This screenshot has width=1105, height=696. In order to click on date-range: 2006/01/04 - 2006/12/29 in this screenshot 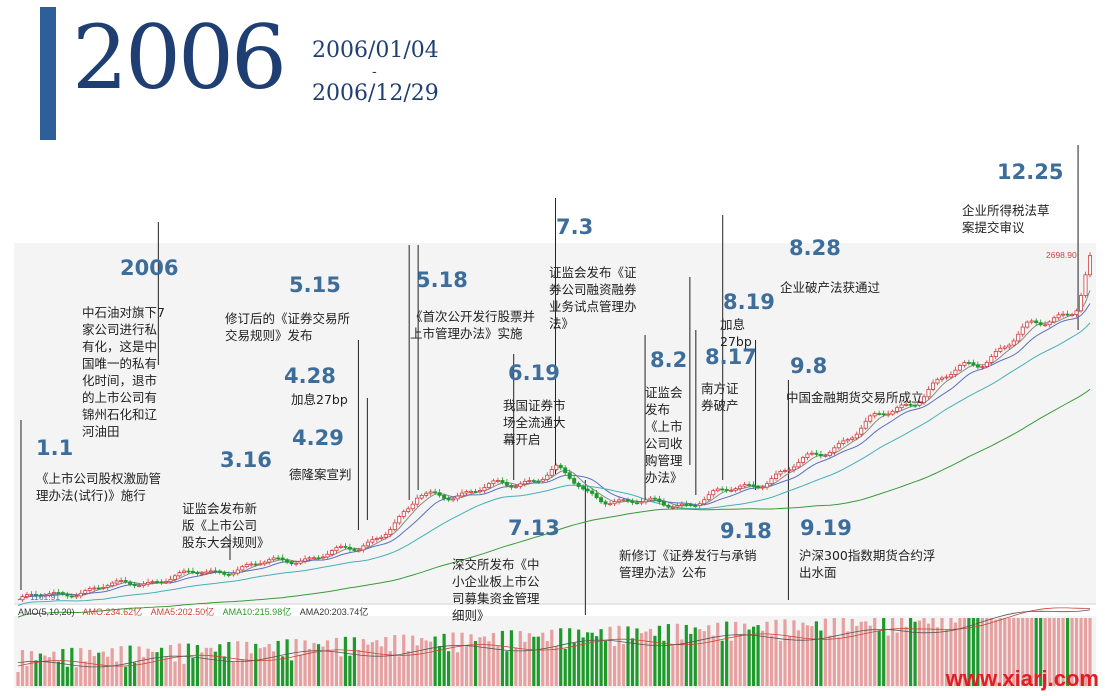, I will do `click(375, 72)`.